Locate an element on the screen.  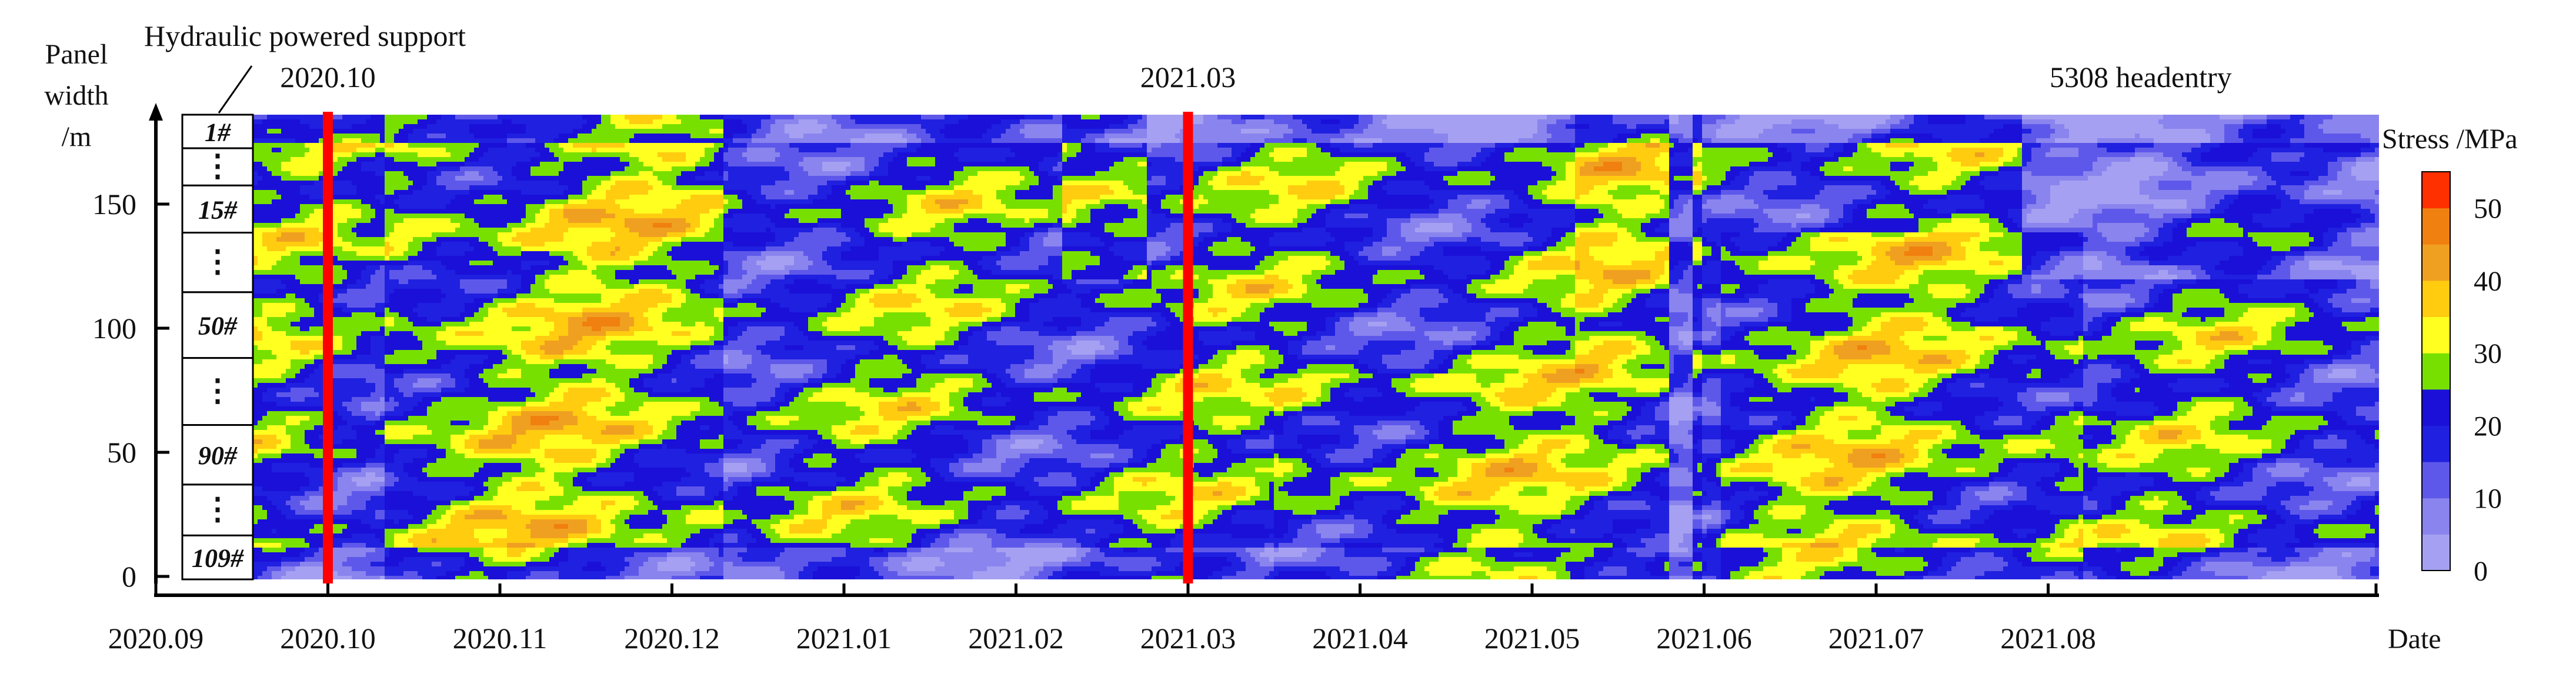
support-label-item: 1# is located at coordinates (218, 132).